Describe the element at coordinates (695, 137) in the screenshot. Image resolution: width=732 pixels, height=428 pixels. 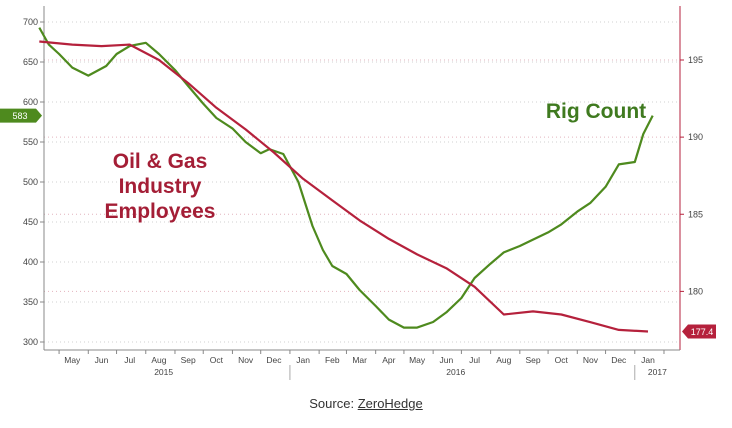
I see `right-tick-label: 190` at that location.